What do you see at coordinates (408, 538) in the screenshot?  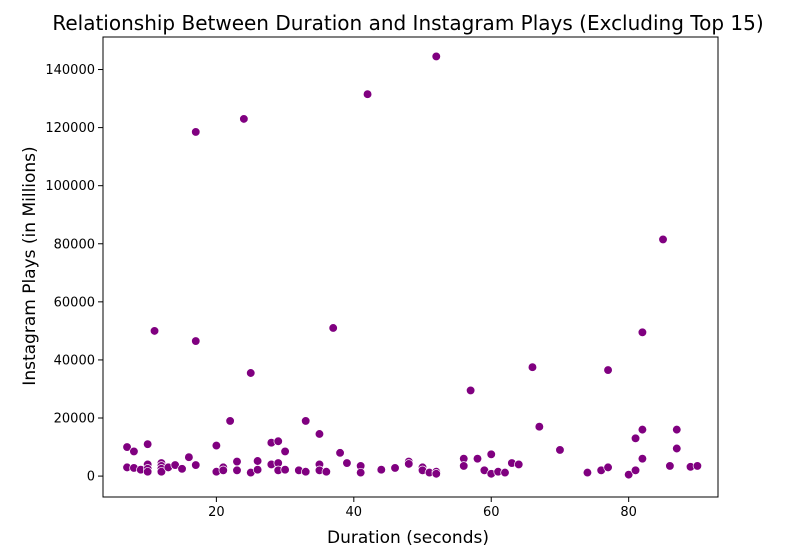 I see `x-axis-label: Duration (seconds)` at bounding box center [408, 538].